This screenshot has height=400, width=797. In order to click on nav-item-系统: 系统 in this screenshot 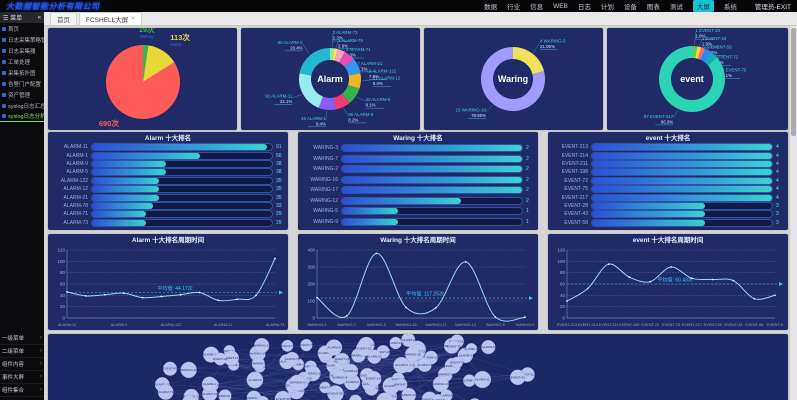, I will do `click(730, 7)`.